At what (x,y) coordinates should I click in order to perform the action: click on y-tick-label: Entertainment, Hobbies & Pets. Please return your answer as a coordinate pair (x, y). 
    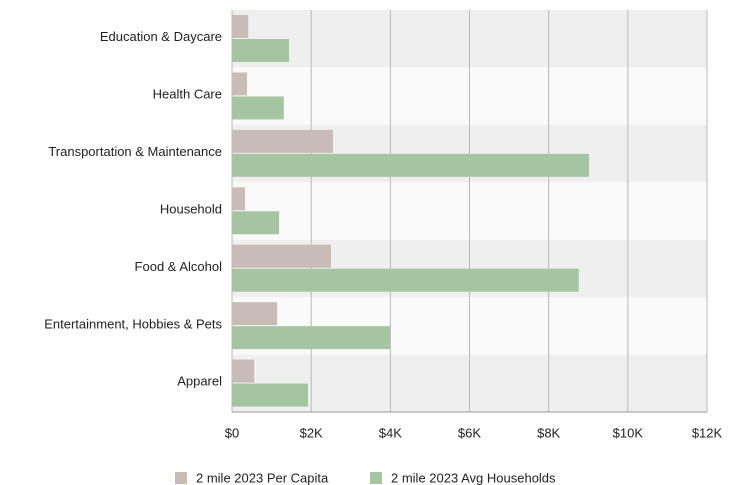
    Looking at the image, I should click on (133, 323).